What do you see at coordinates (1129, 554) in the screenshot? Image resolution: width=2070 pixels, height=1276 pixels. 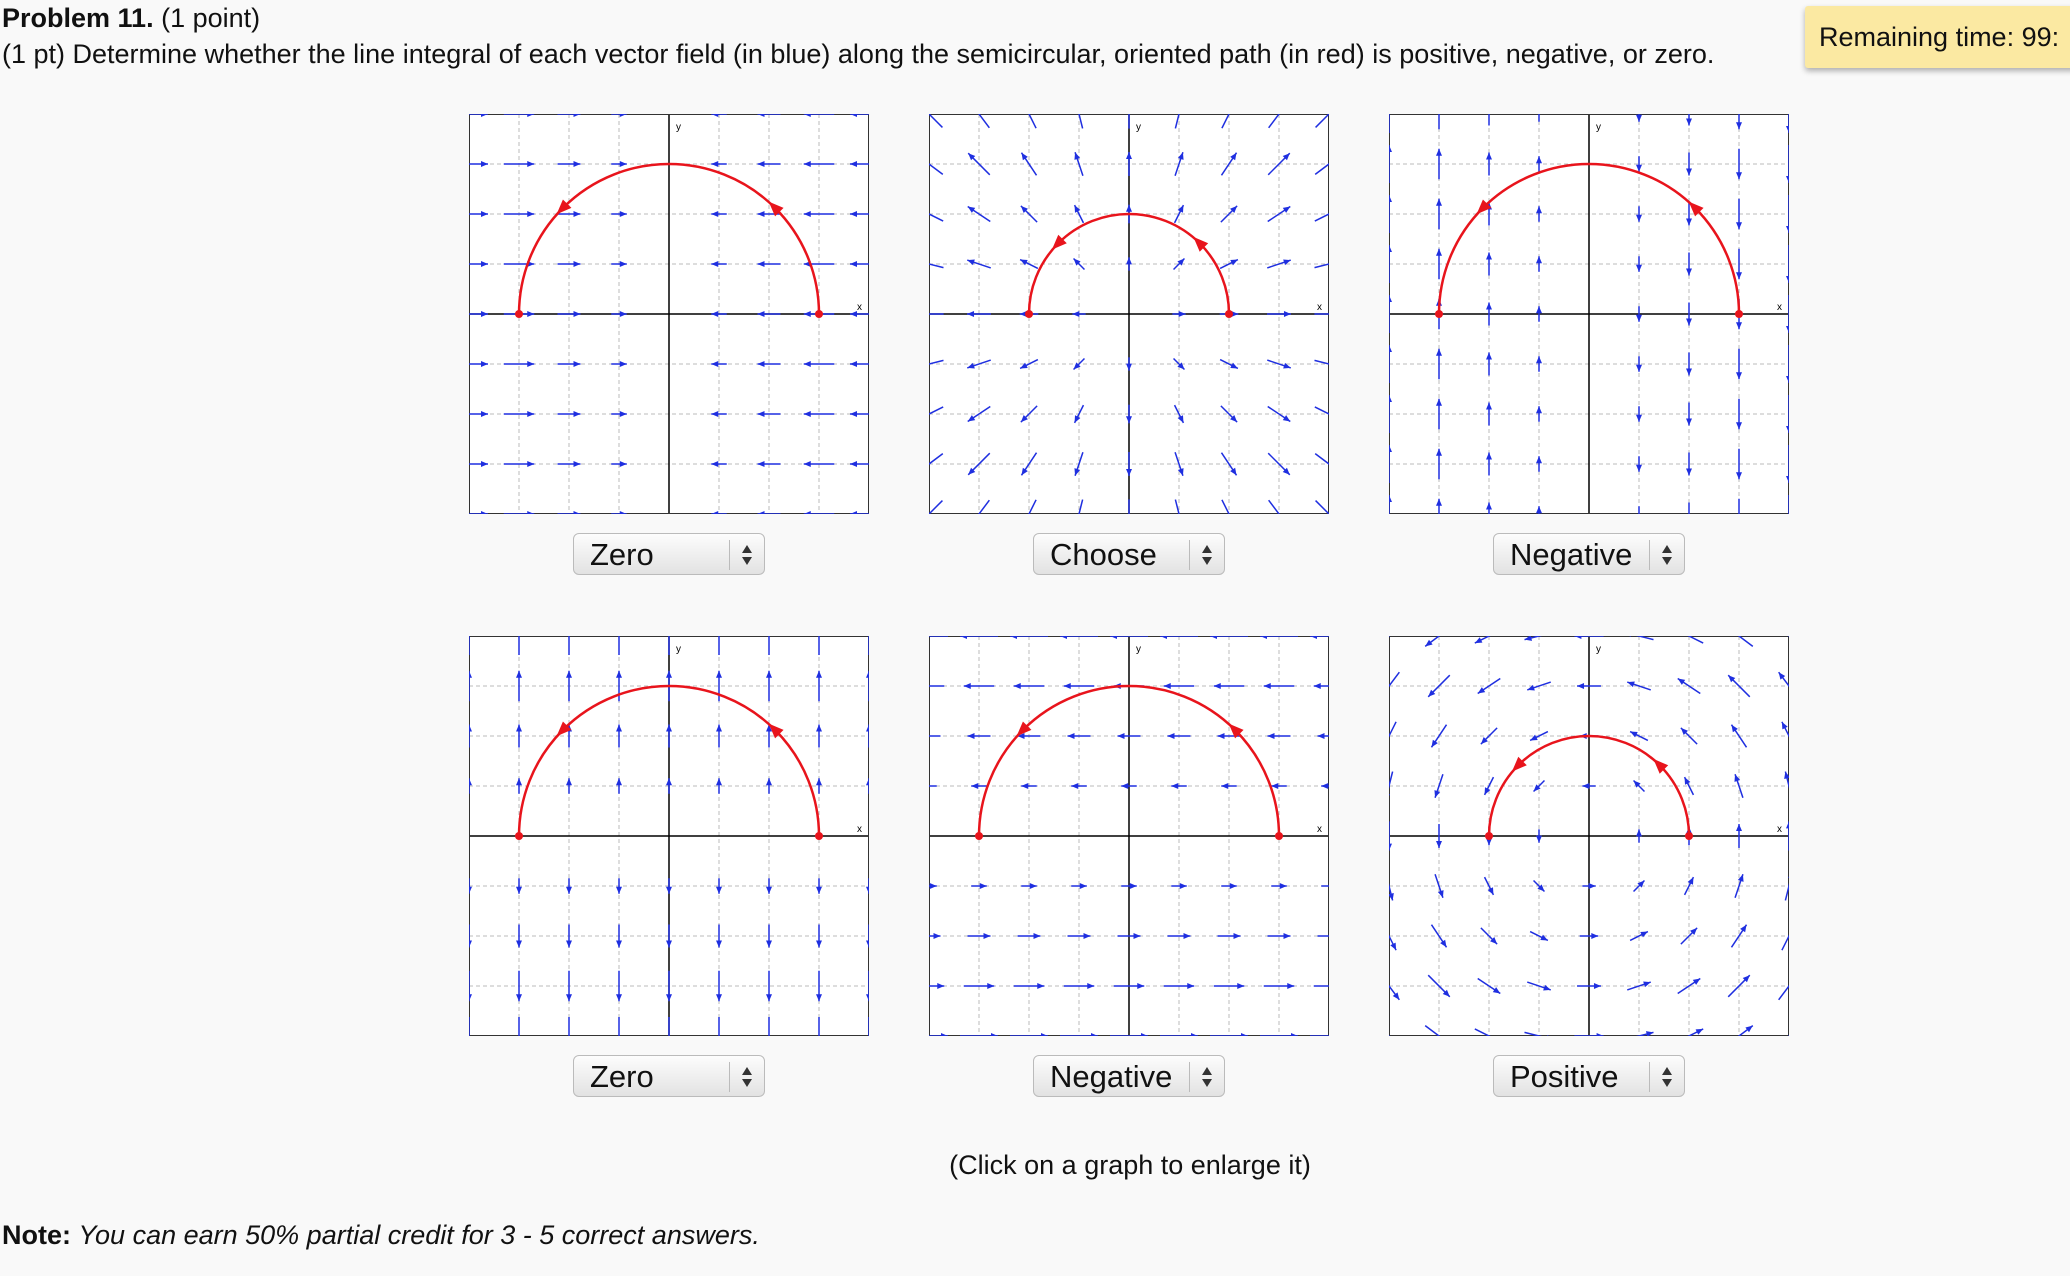 I see `answer-select: Choose` at bounding box center [1129, 554].